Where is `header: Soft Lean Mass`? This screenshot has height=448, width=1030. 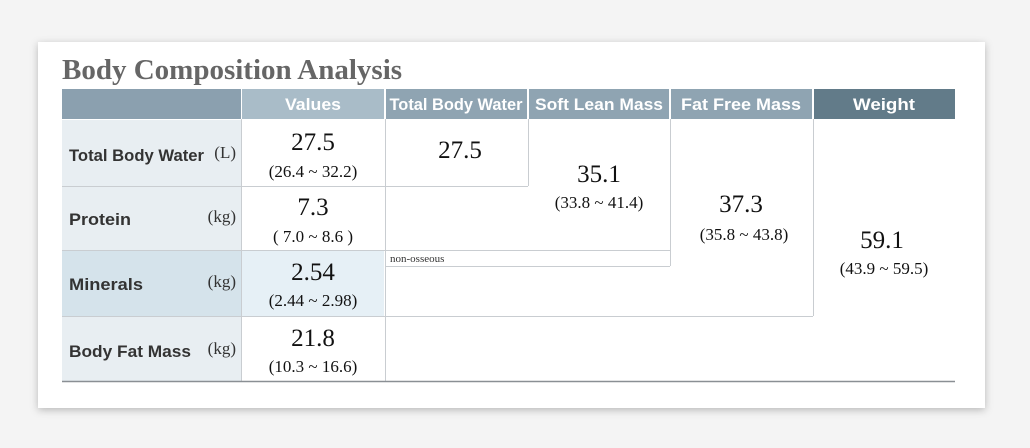
header: Soft Lean Mass is located at coordinates (599, 104).